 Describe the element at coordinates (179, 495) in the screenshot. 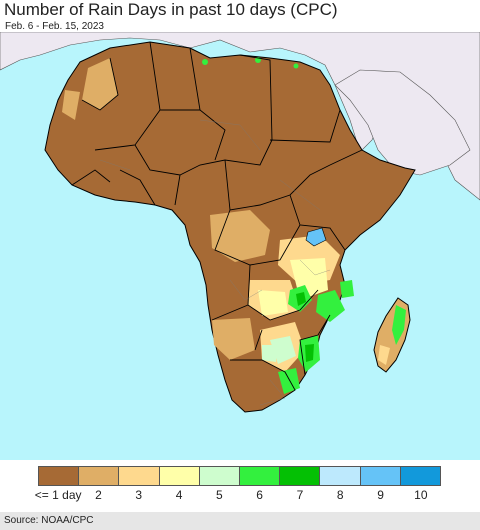

I see `legend-label-4: 4` at that location.